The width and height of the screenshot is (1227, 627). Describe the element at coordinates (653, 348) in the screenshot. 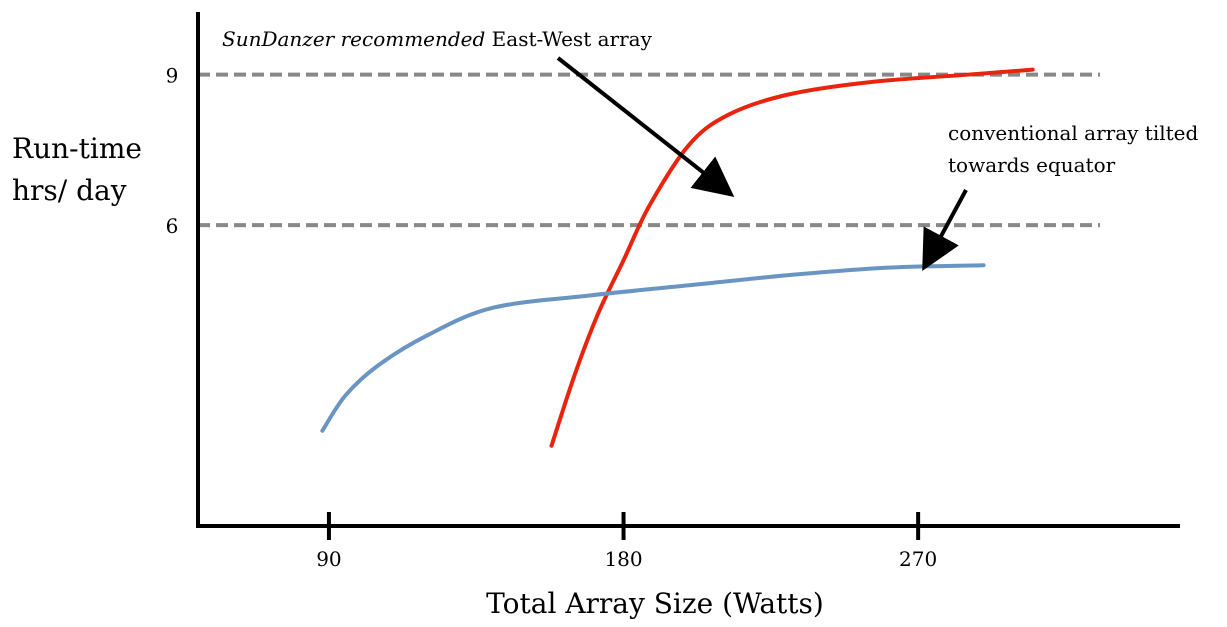

I see `series-line-conventional` at that location.